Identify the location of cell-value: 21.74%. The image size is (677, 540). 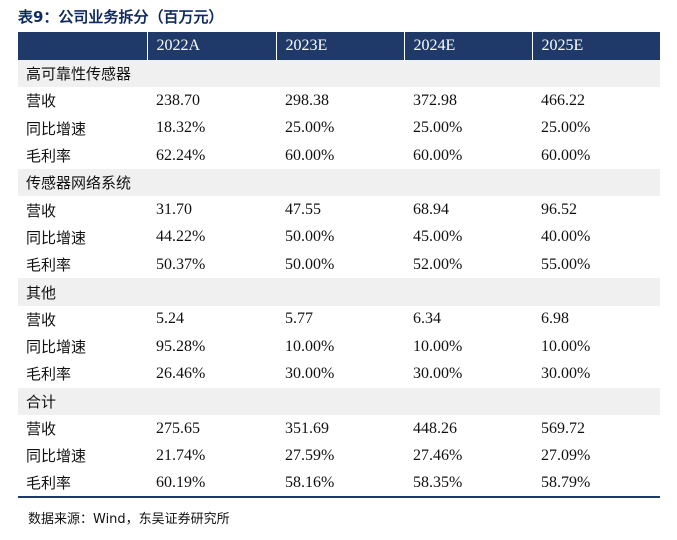
(181, 455).